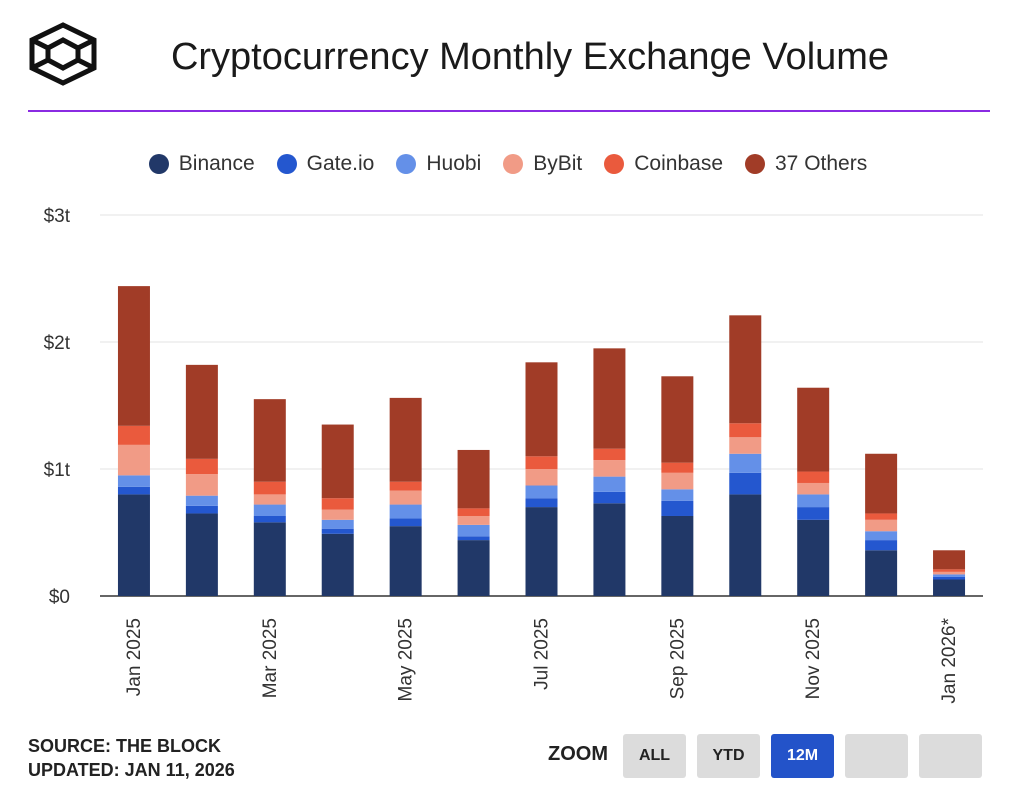  What do you see at coordinates (677, 658) in the screenshot?
I see `x-tick-label: Sep 2025` at bounding box center [677, 658].